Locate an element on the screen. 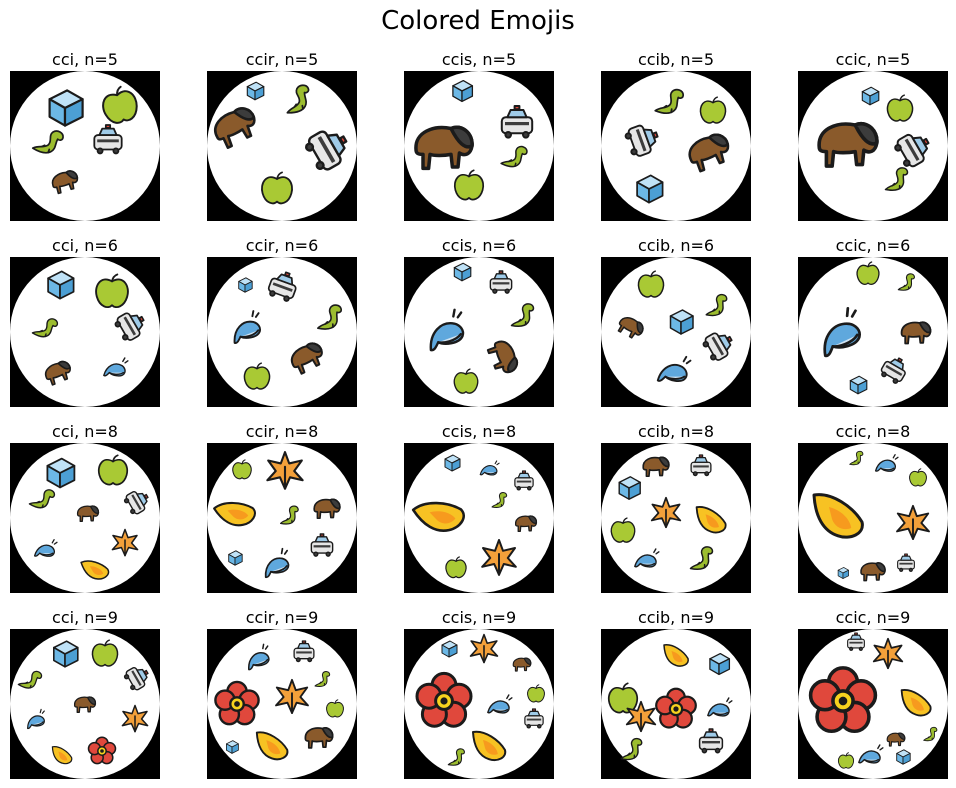  emoji-panel: ccis, n=5 is located at coordinates (479, 135).